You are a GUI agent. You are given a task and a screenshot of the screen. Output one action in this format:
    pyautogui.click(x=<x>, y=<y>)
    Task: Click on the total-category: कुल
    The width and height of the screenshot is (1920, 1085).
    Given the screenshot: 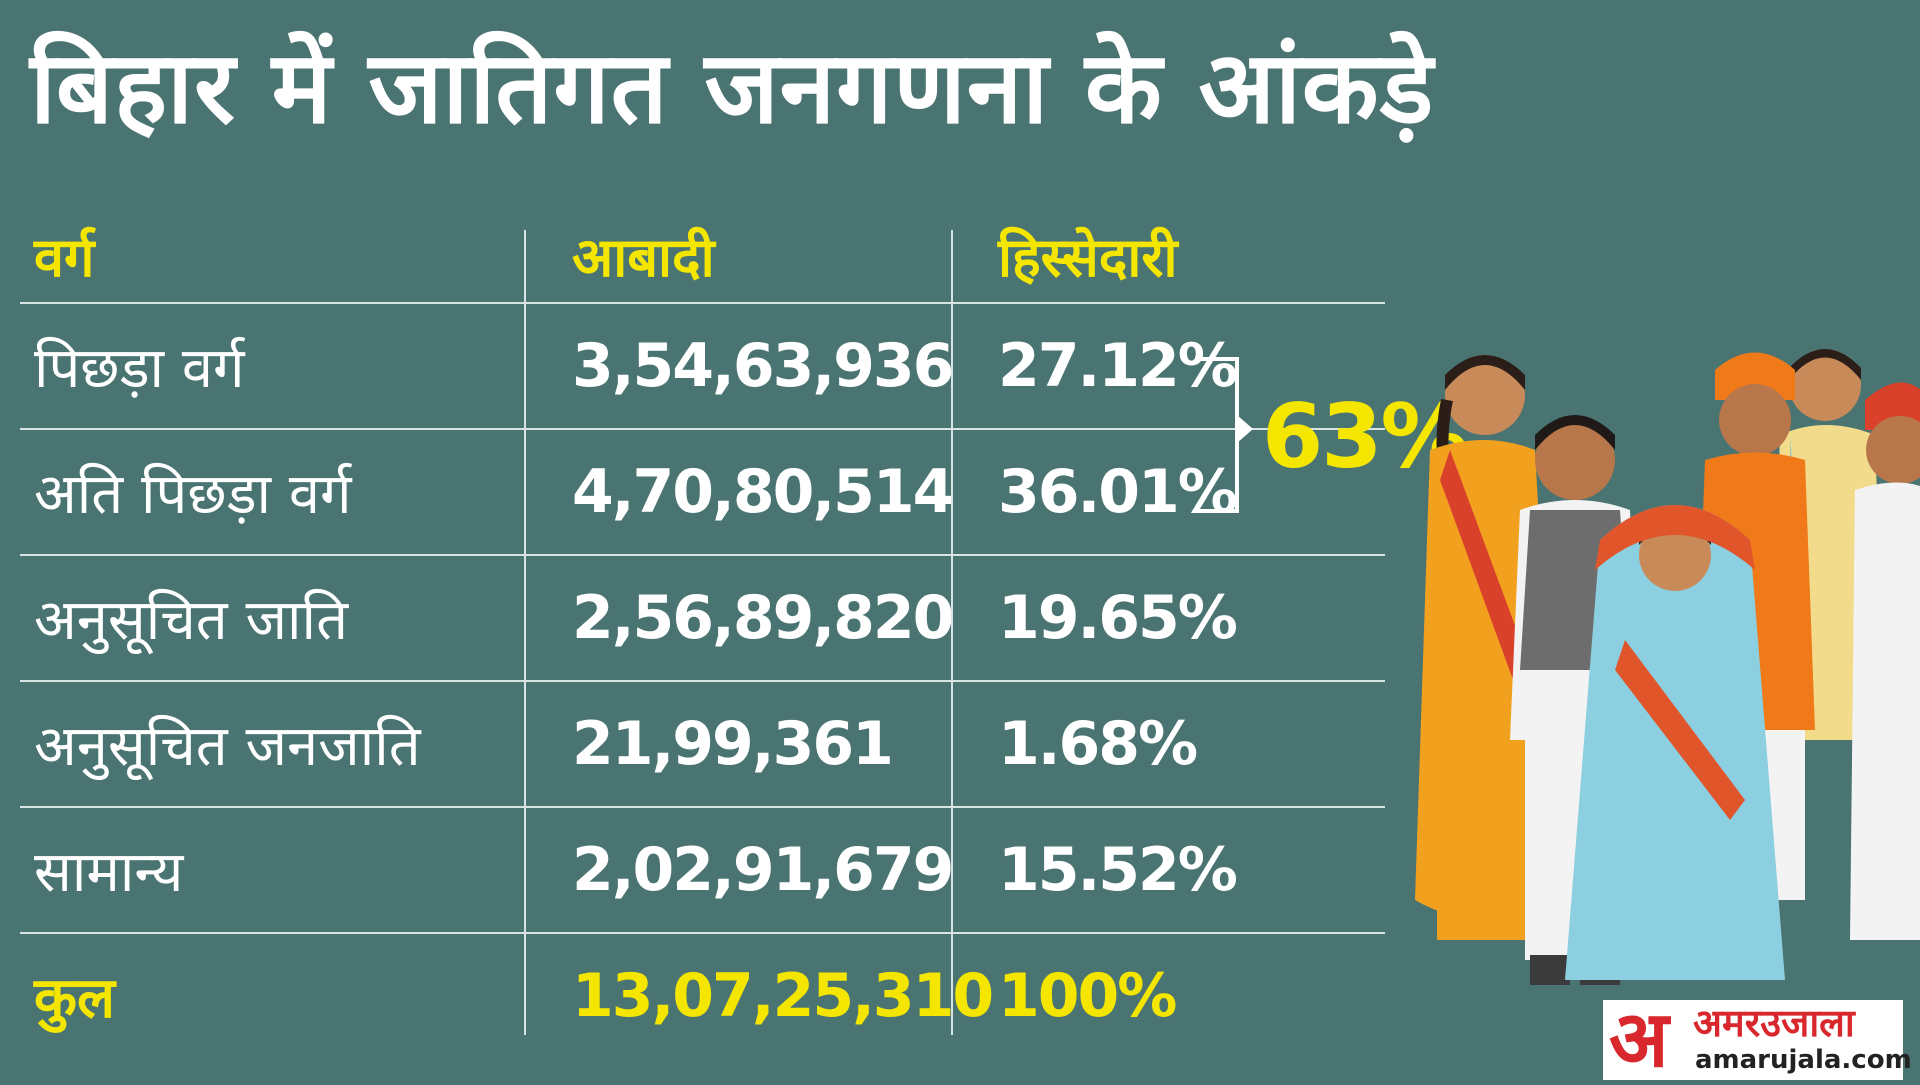 What is the action you would take?
    pyautogui.click(x=74, y=998)
    